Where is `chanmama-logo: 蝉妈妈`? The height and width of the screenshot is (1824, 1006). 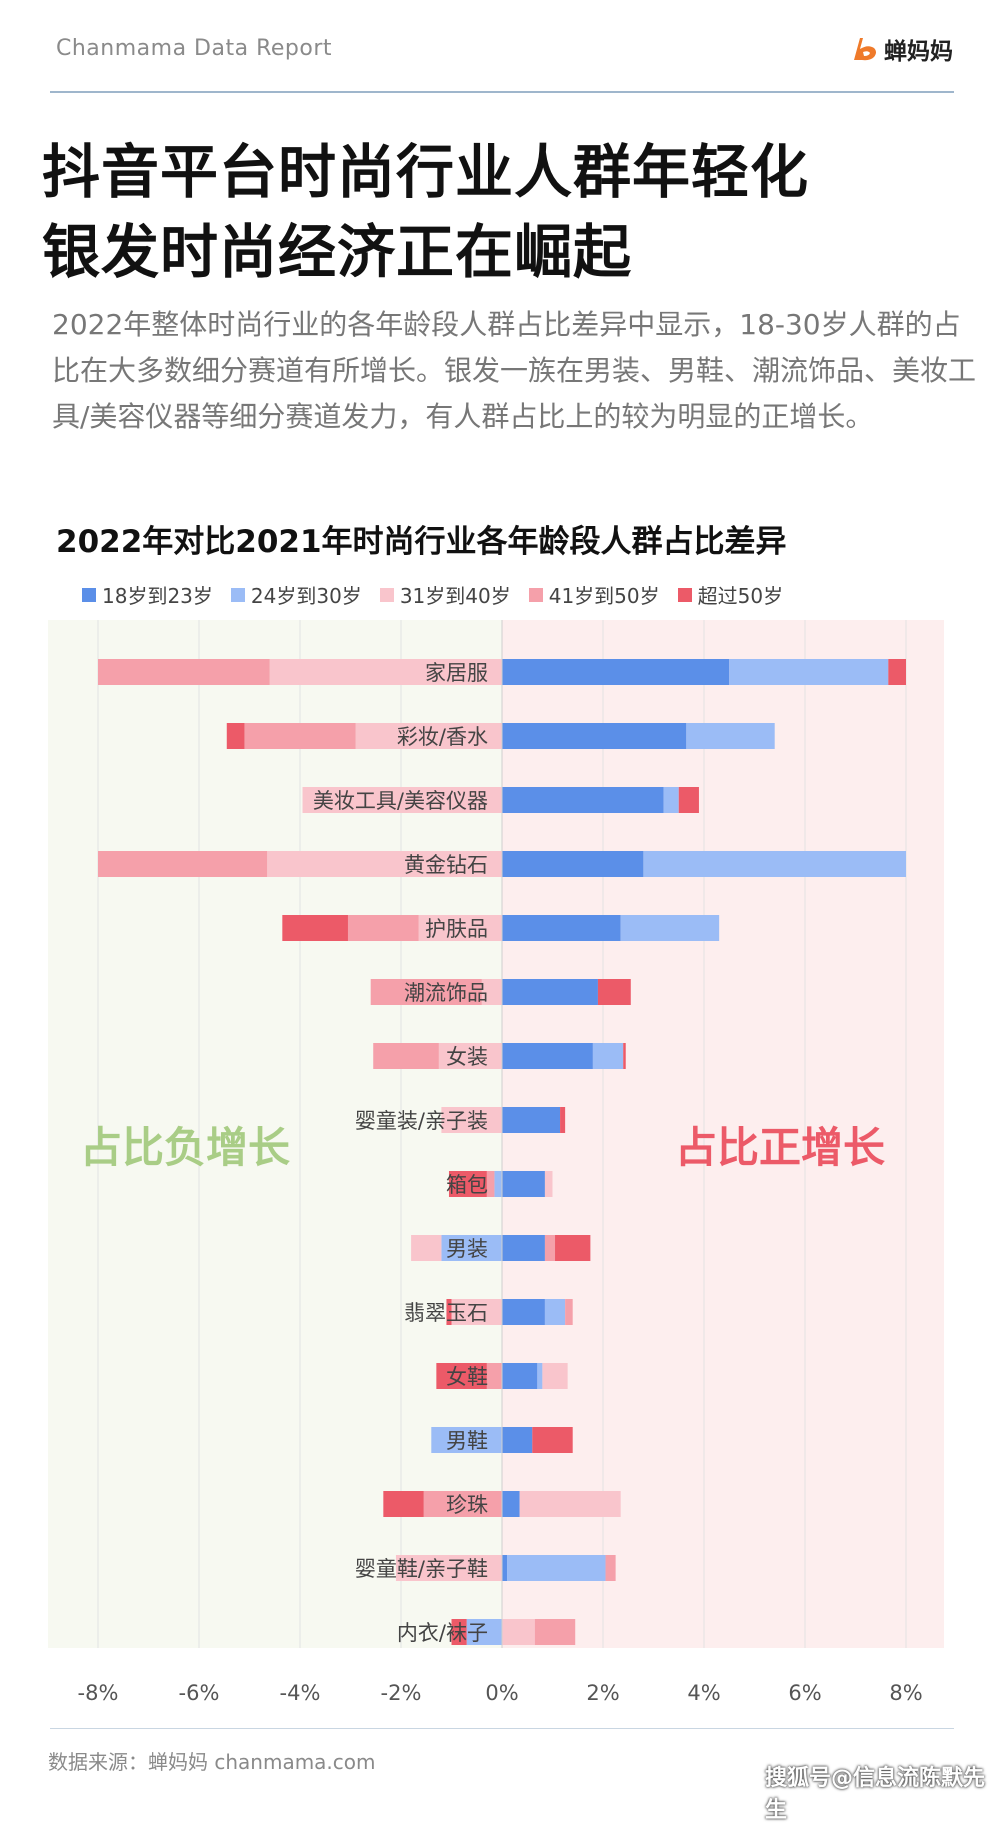 chanmama-logo: 蝉妈妈 is located at coordinates (901, 49).